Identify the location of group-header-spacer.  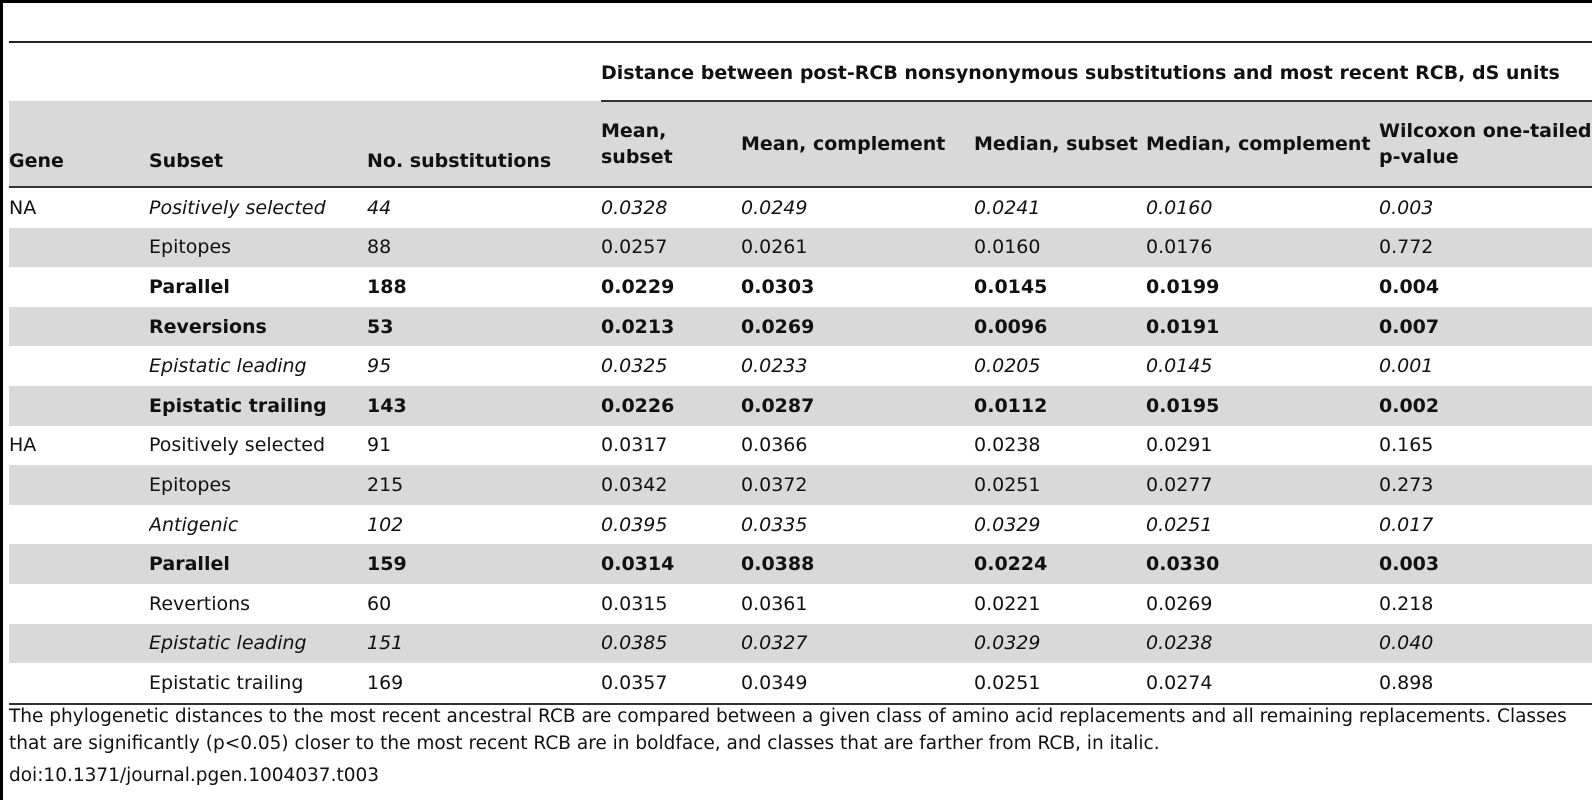
(305, 71).